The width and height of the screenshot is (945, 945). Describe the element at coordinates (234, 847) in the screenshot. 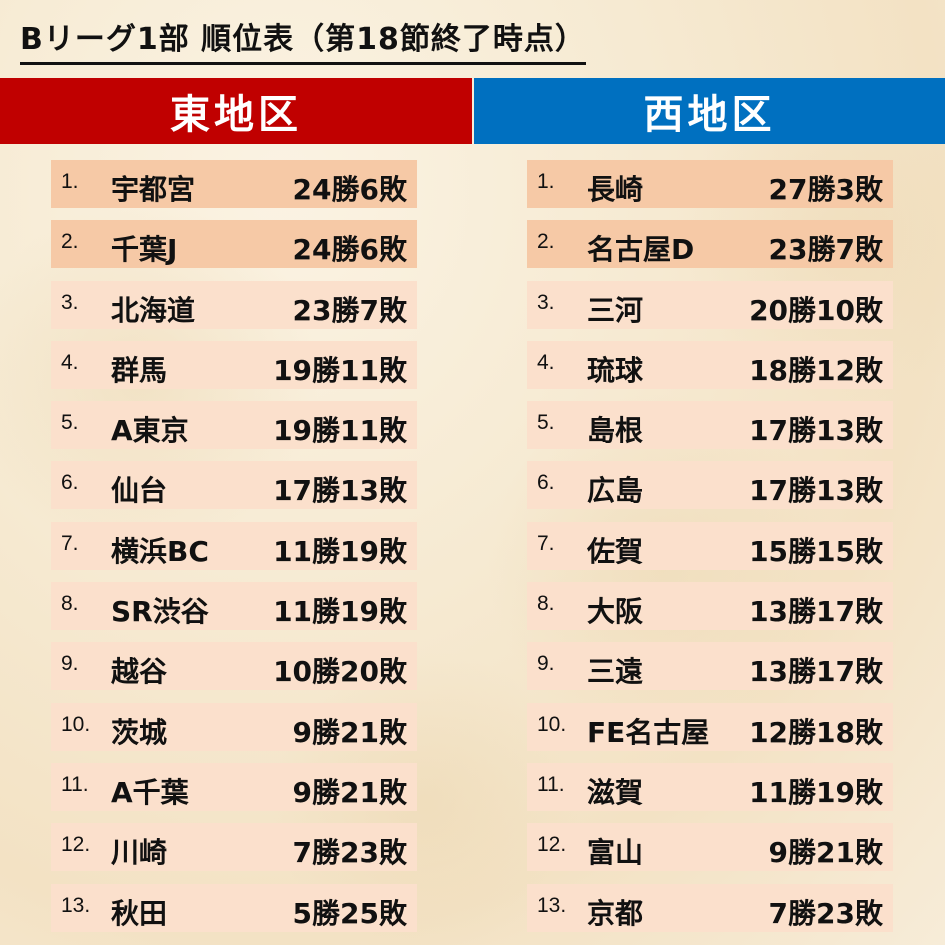

I see `standings-row: 12. 川崎 7勝23敗` at that location.